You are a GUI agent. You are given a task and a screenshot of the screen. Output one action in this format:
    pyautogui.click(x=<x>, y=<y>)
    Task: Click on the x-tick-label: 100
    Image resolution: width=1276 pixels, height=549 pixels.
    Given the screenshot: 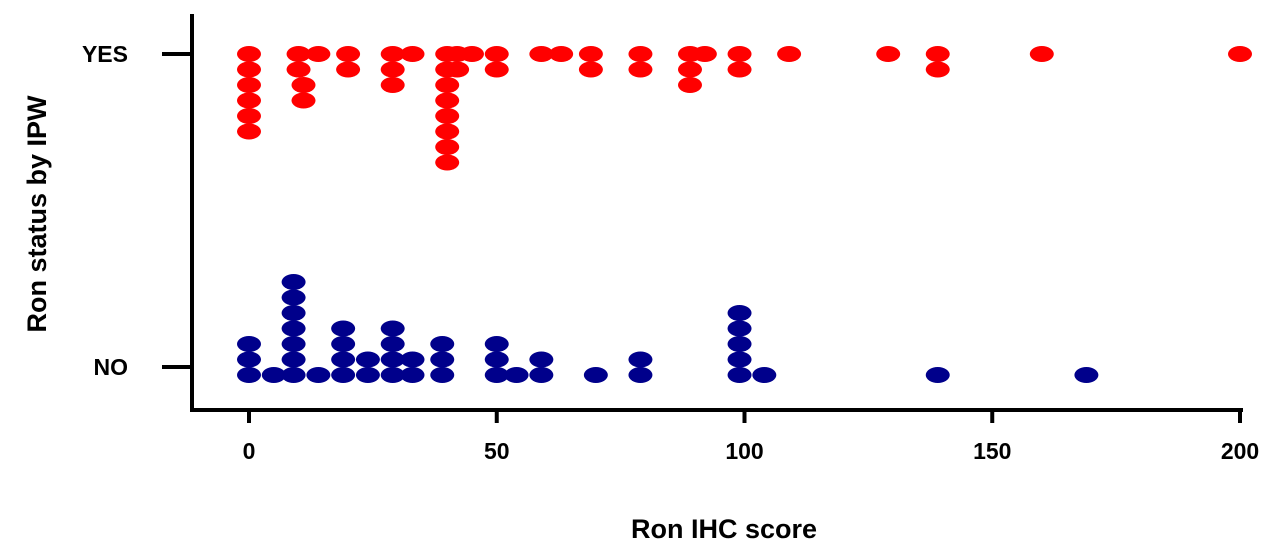 What is the action you would take?
    pyautogui.click(x=744, y=451)
    